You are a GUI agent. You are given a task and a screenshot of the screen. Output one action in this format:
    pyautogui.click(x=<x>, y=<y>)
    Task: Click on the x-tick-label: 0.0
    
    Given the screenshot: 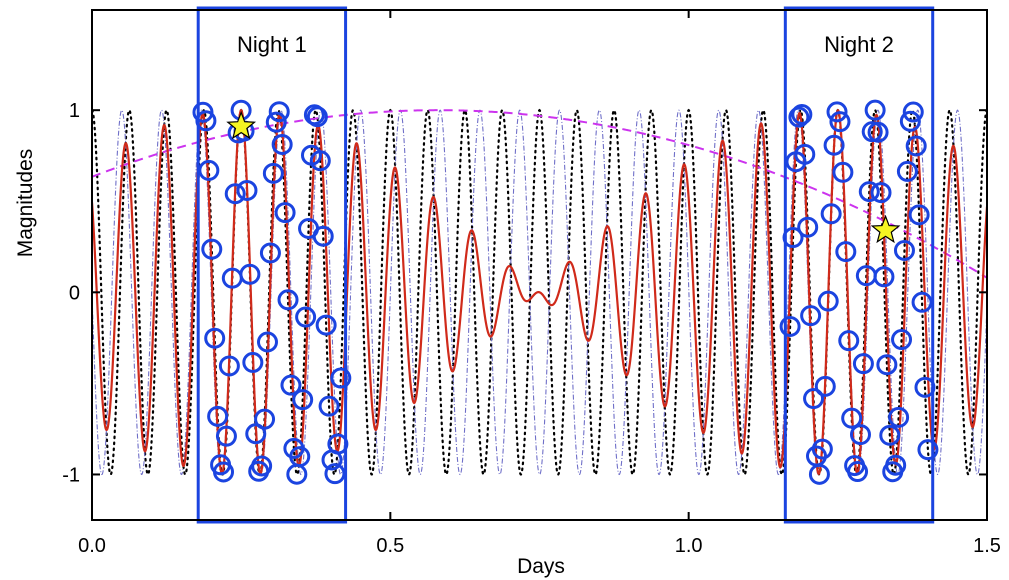 What is the action you would take?
    pyautogui.click(x=92, y=546)
    